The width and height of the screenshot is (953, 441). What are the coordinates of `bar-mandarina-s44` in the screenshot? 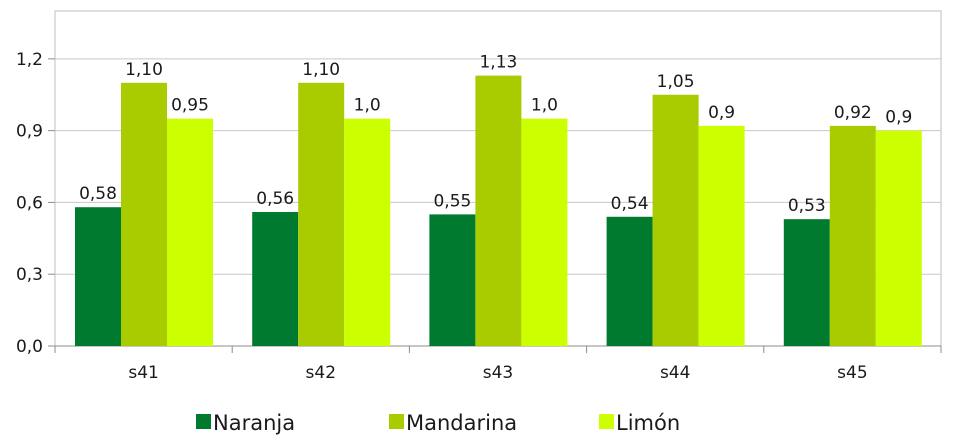 It's located at (675, 220).